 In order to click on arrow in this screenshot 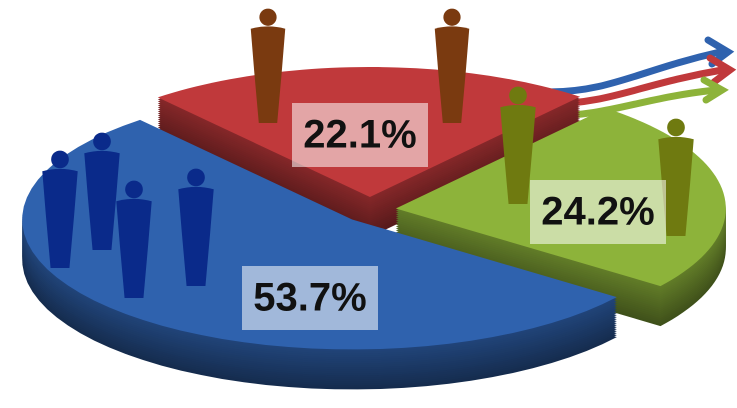, I will do `click(634, 72)`.